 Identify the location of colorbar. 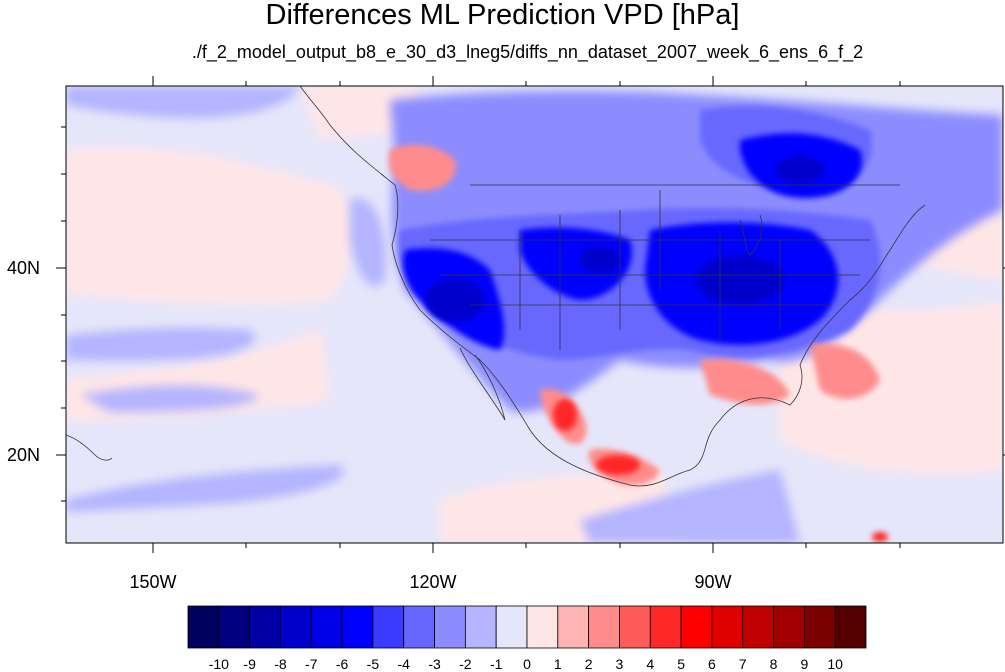
(527, 627).